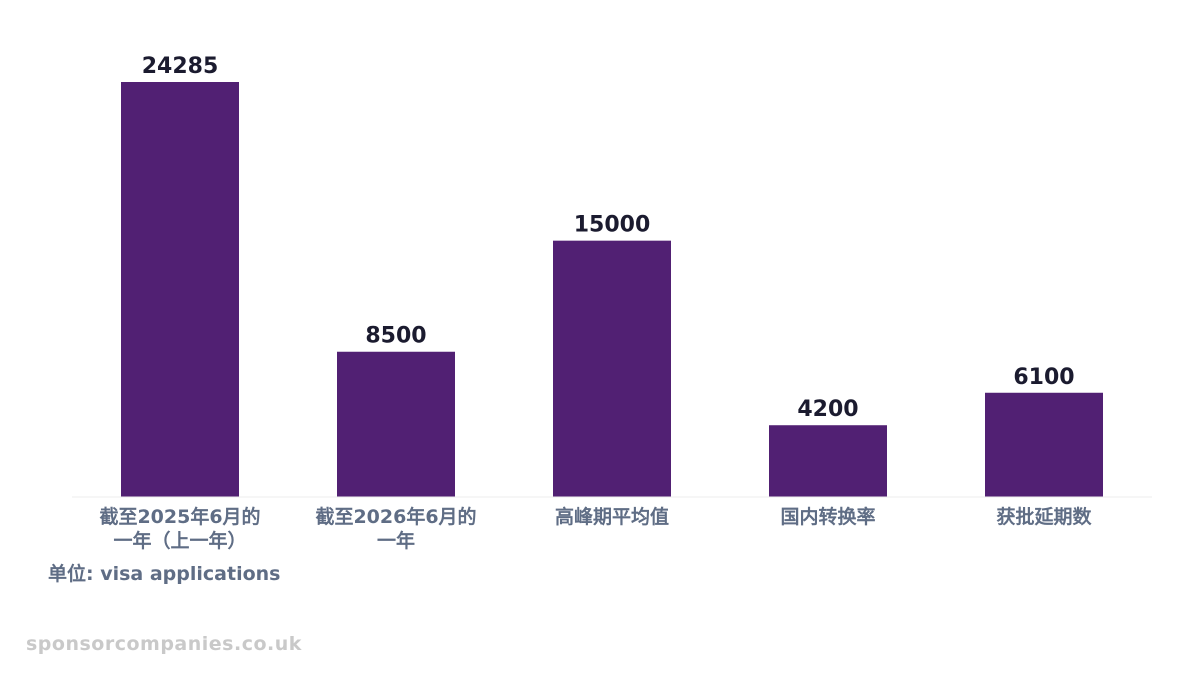 The image size is (1200, 675). What do you see at coordinates (395, 336) in the screenshot?
I see `value-label-1: 8500` at bounding box center [395, 336].